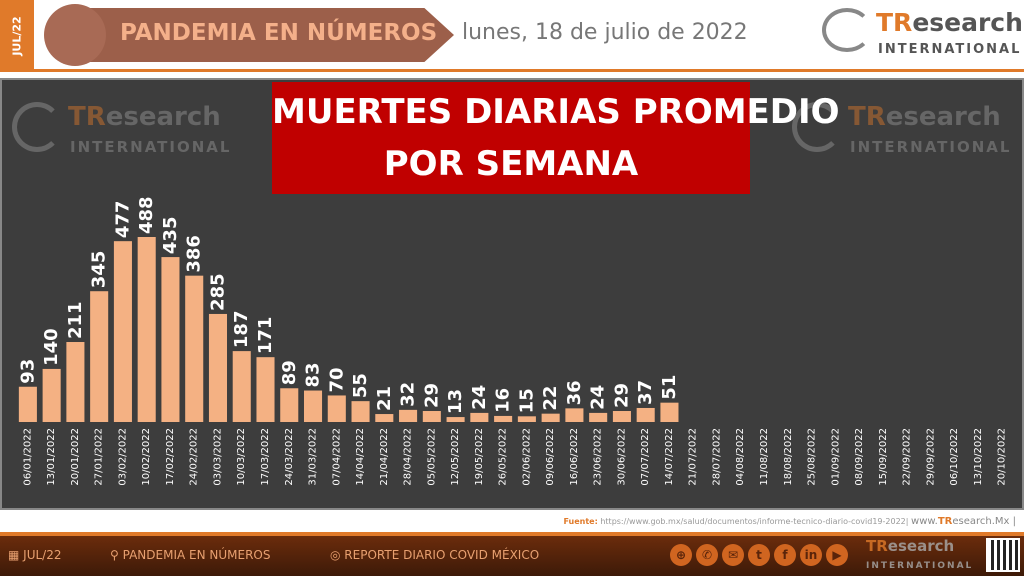 The width and height of the screenshot is (1024, 576). What do you see at coordinates (922, 32) in the screenshot?
I see `tresearch-logo: TResearch INTERNATIONAL` at bounding box center [922, 32].